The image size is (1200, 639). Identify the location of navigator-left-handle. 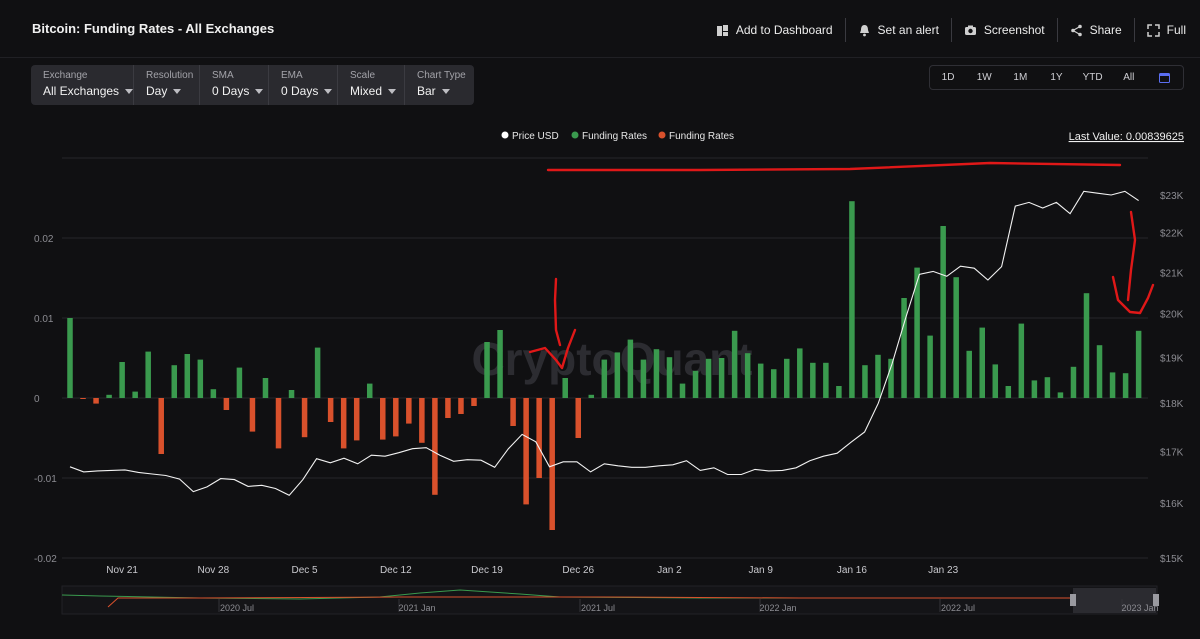
(1073, 600).